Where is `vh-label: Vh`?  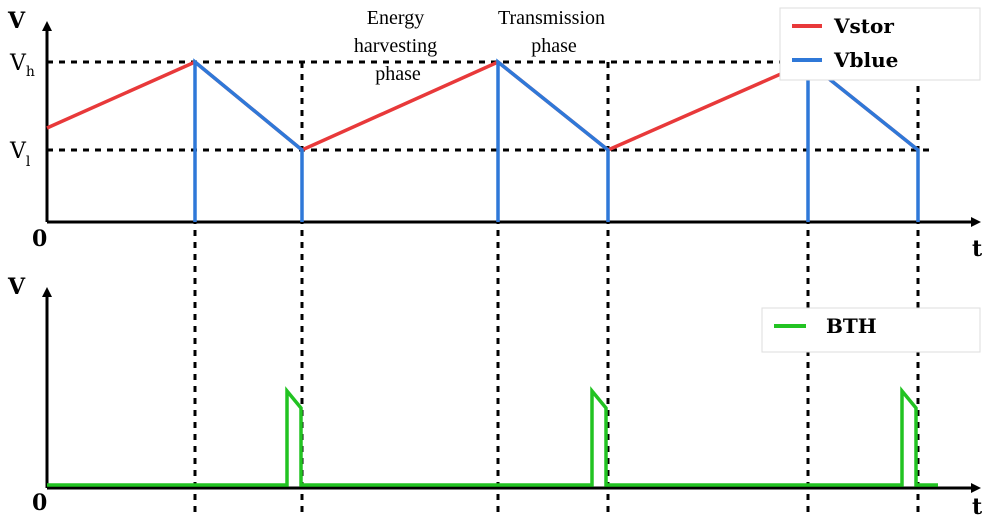 vh-label: Vh is located at coordinates (22, 65).